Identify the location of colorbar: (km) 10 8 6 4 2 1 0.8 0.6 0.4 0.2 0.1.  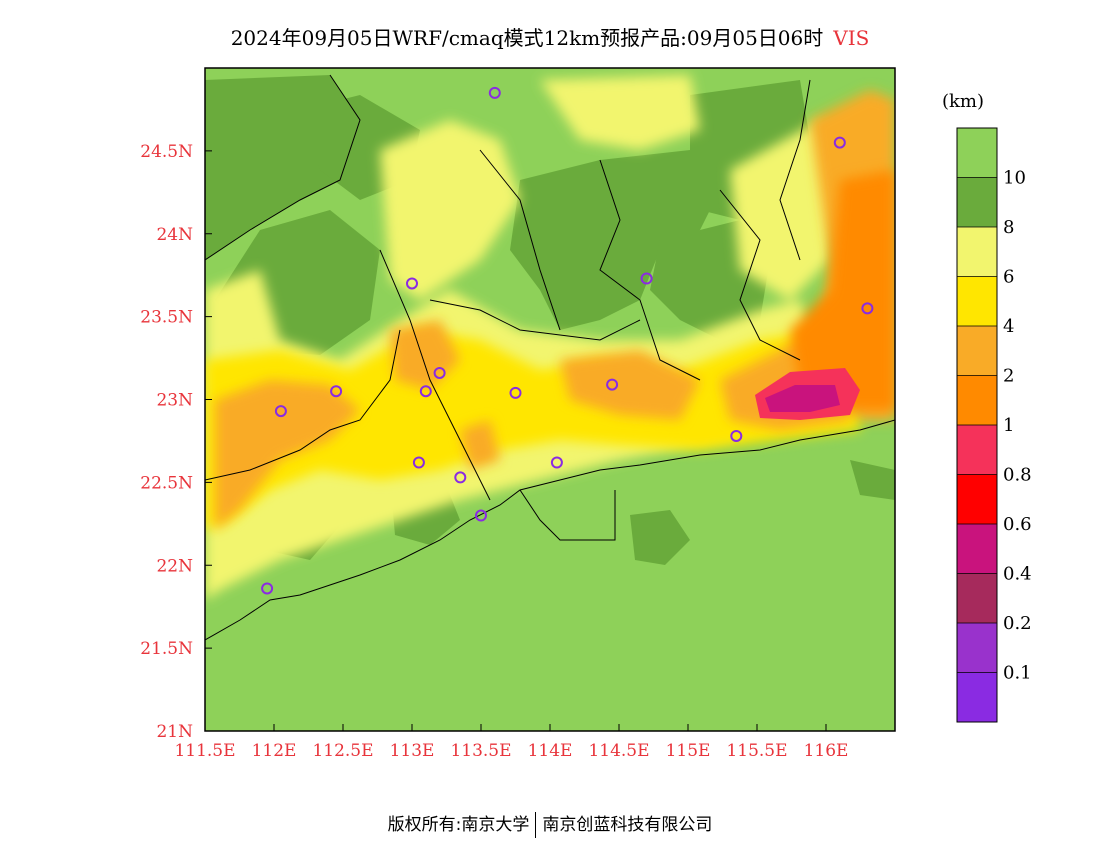
(987, 407).